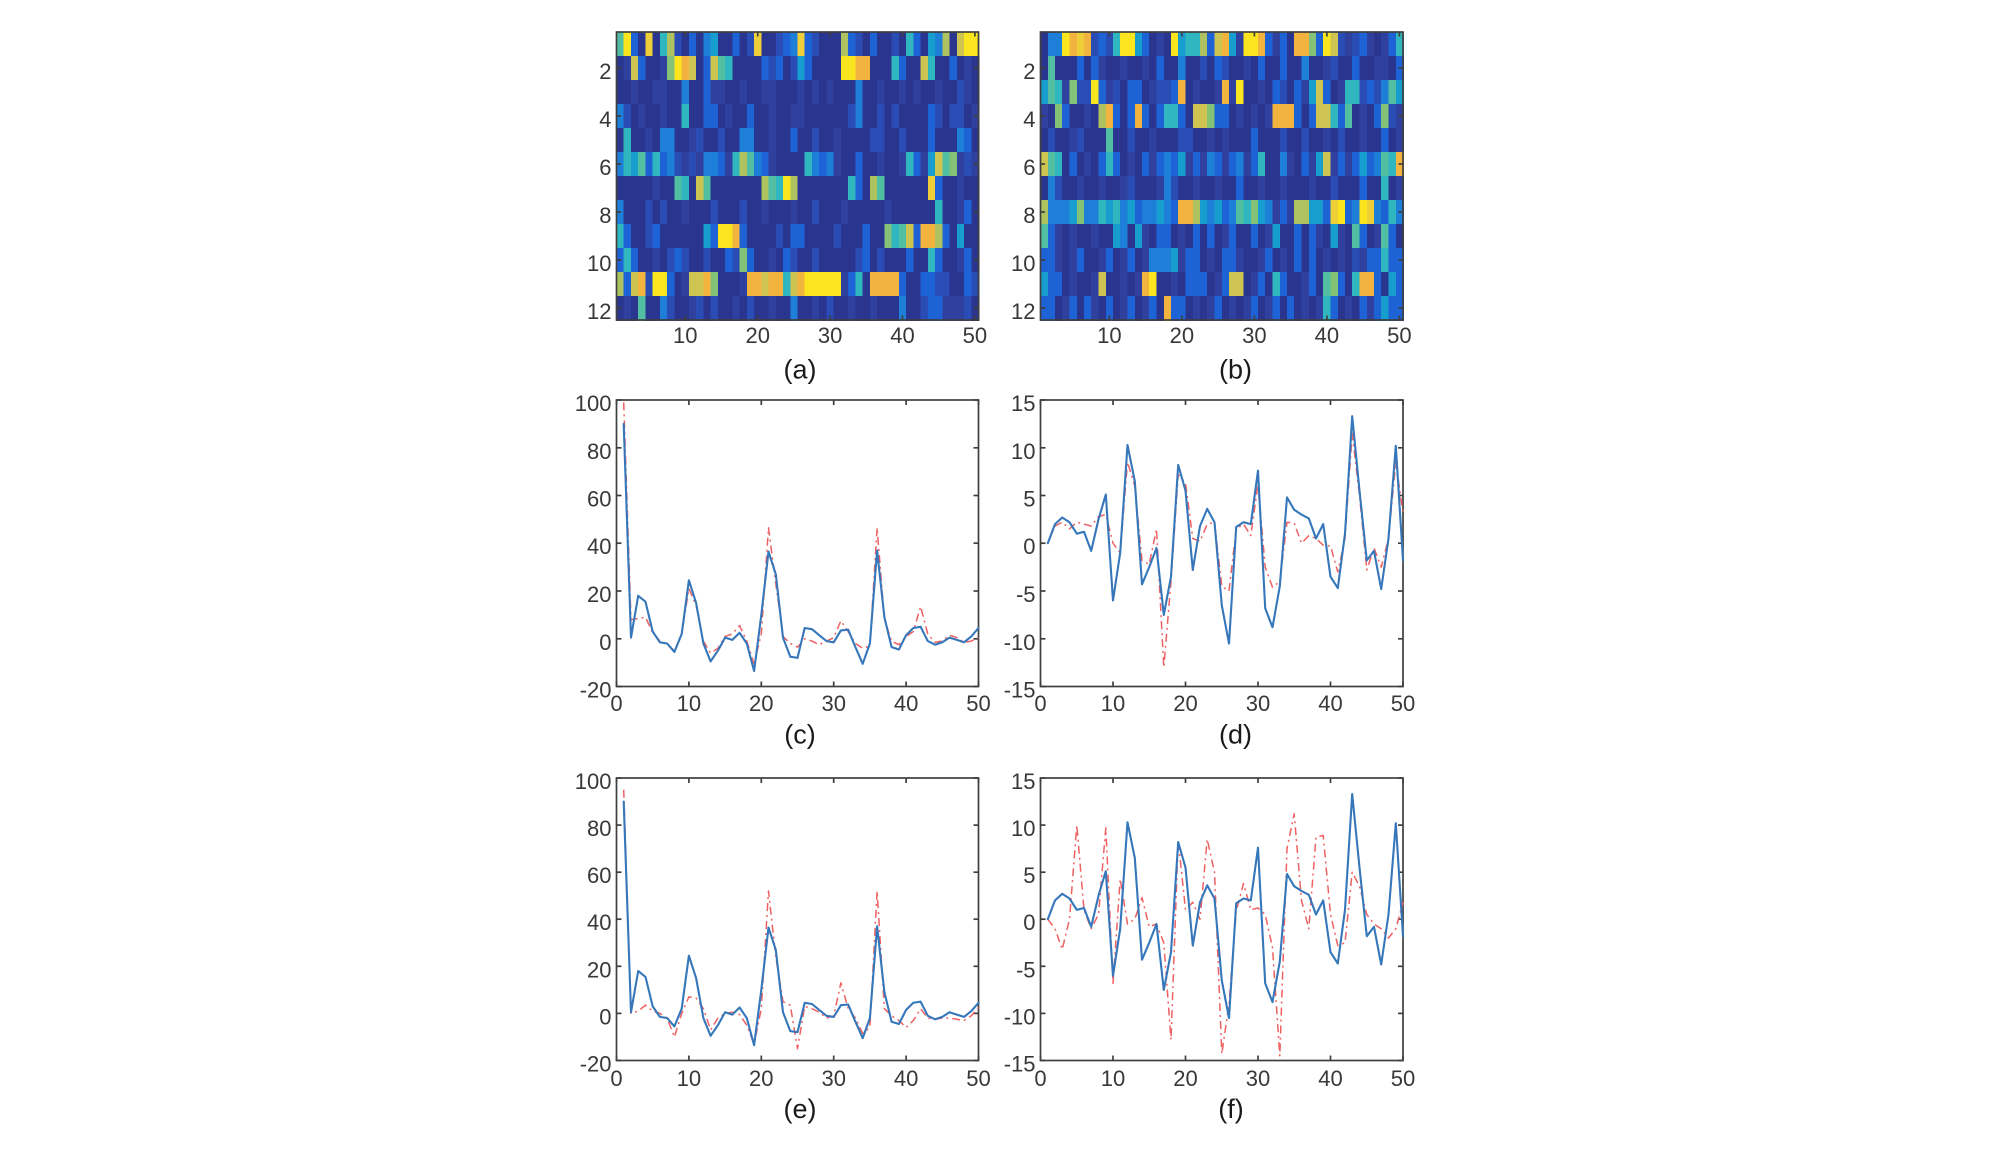  I want to click on svg-text: (a), so click(800, 370).